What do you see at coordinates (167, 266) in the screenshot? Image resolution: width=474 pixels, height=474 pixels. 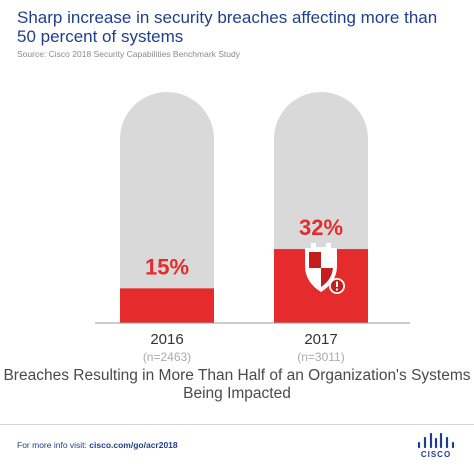 I see `data-label: 15%` at bounding box center [167, 266].